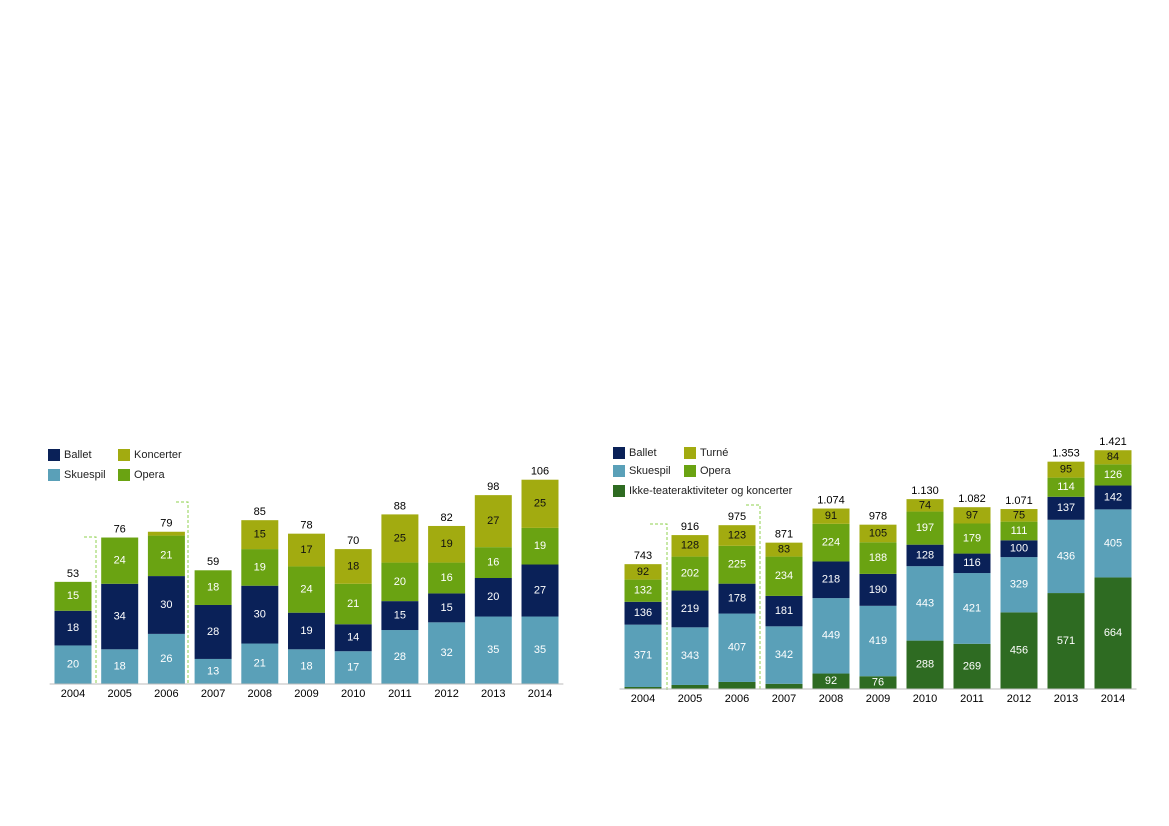  What do you see at coordinates (737, 565) in the screenshot?
I see `data-label: 225` at bounding box center [737, 565].